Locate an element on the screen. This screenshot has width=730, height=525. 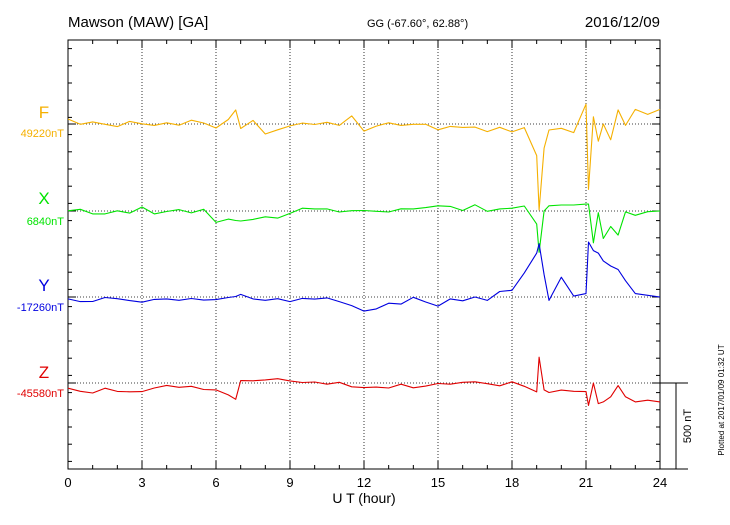
series-labels: F 49220nT X 6840nT Y -17260nT Z -45580nT is located at coordinates (40, 251).